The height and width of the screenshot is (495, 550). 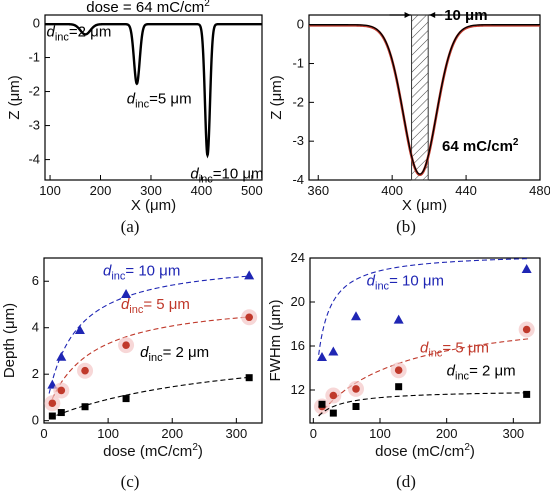 What do you see at coordinates (174, 354) in the screenshot?
I see `series-label-c-2: dinc= 2 μm` at bounding box center [174, 354].